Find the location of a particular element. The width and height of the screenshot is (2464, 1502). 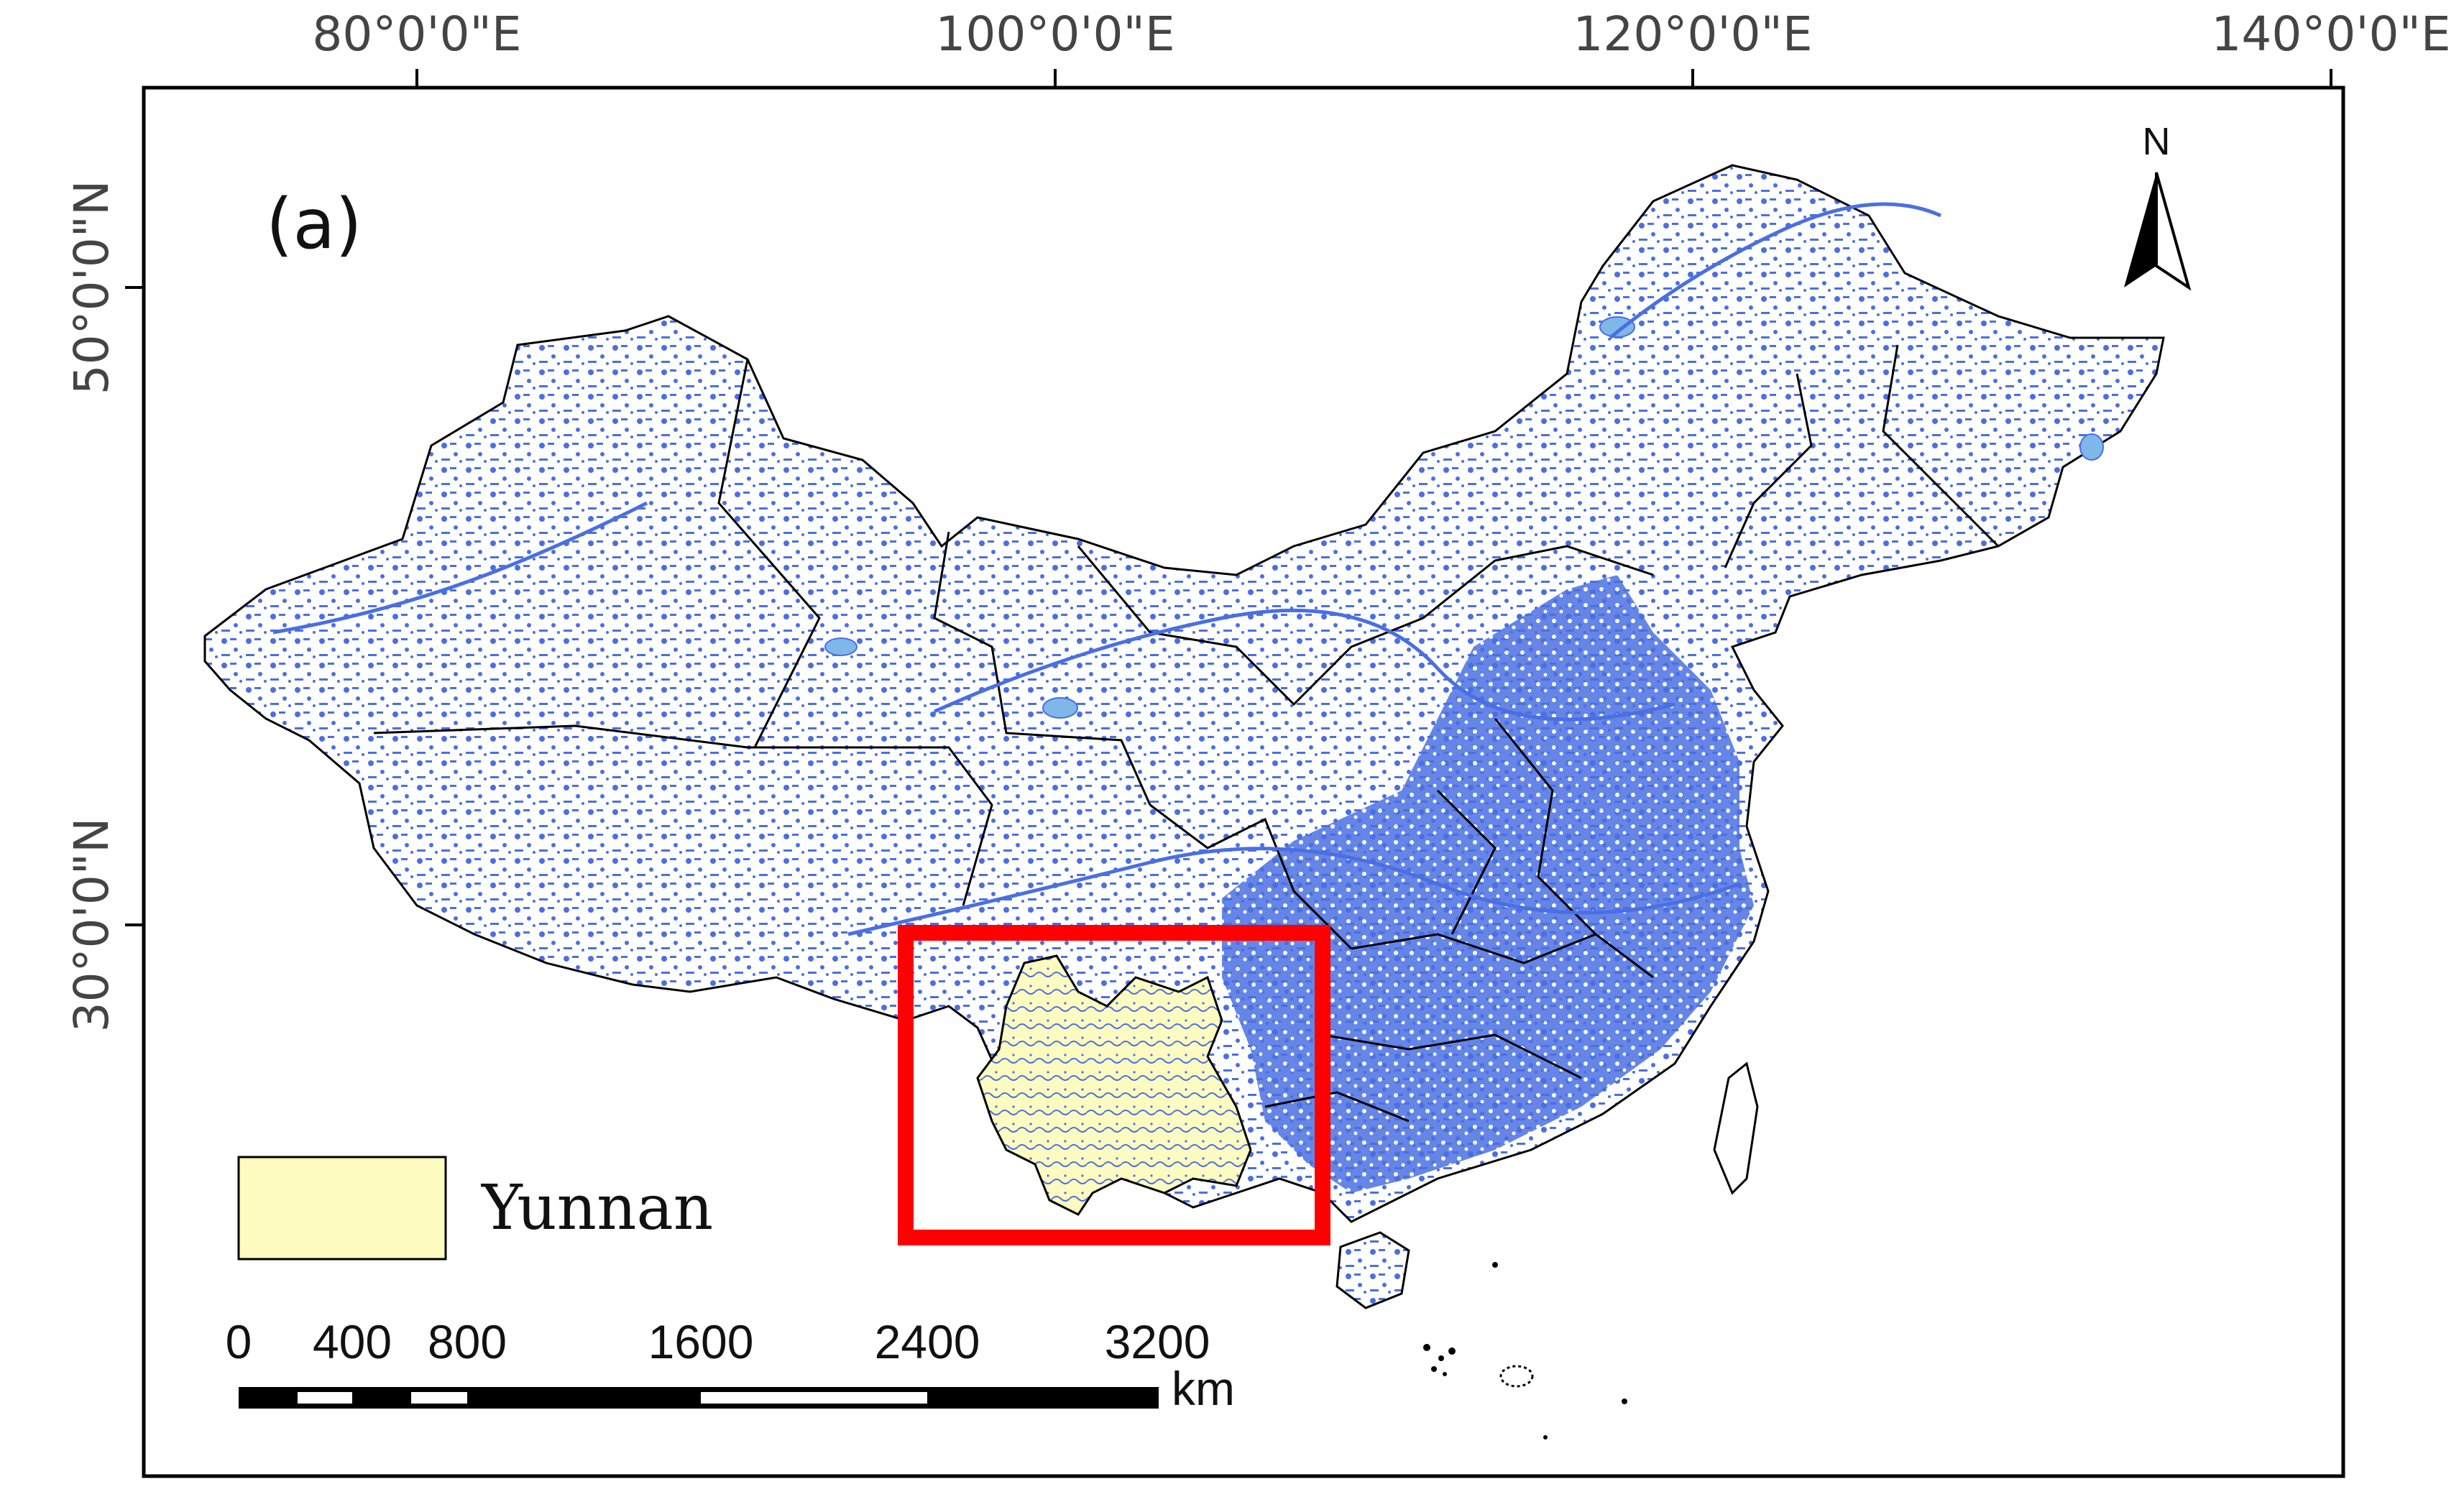

longitude-ticks is located at coordinates (1373, 78).